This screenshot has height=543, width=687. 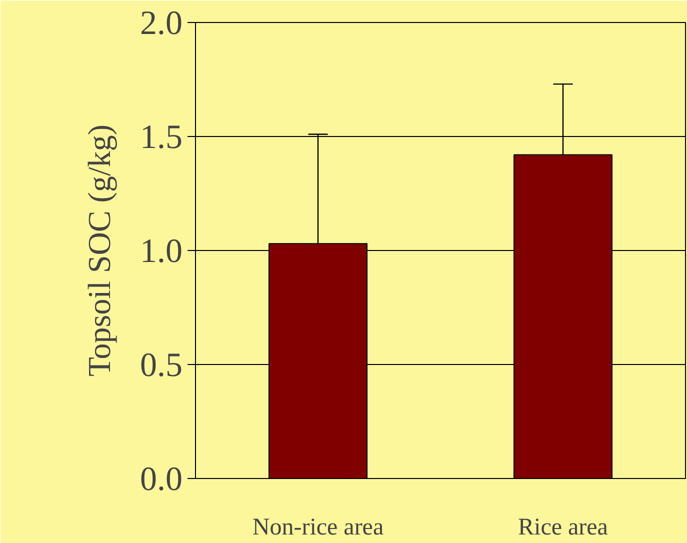 What do you see at coordinates (161, 365) in the screenshot?
I see `y-tick-label: 0.5` at bounding box center [161, 365].